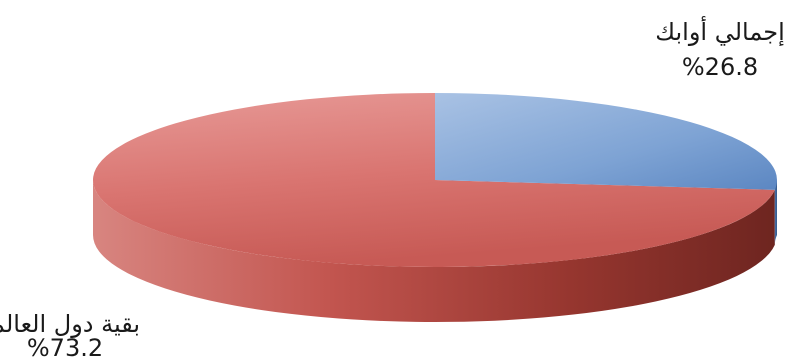 The height and width of the screenshot is (362, 806). What do you see at coordinates (719, 31) in the screenshot?
I see `slice-1-label: إجمالي أوابك` at bounding box center [719, 31].